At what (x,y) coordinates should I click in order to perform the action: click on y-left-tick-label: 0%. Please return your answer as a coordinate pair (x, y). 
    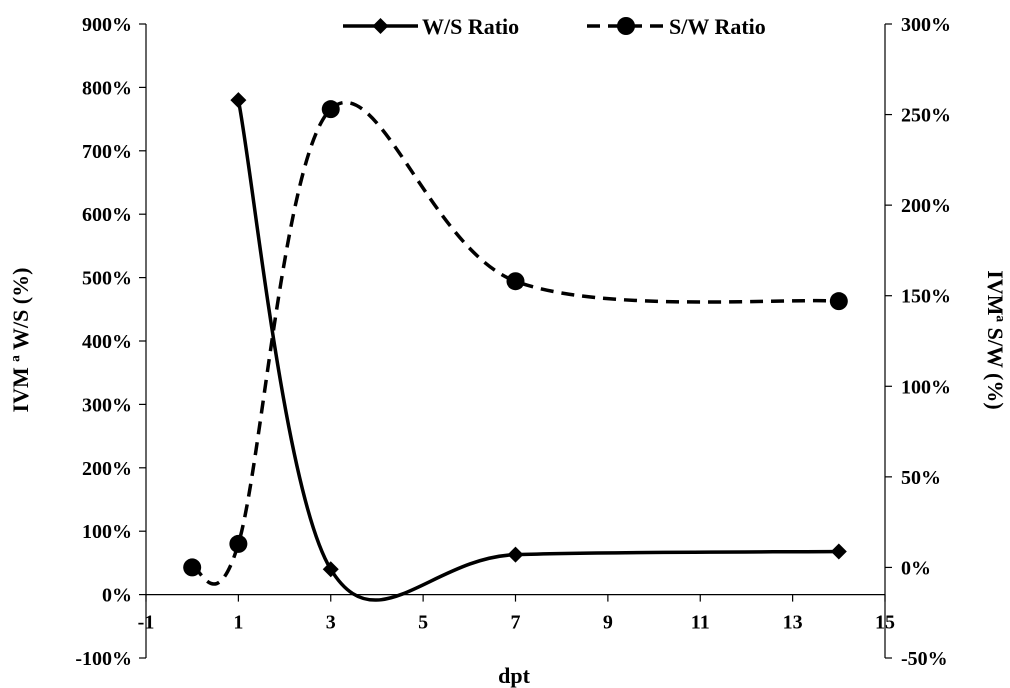
    Looking at the image, I should click on (117, 596).